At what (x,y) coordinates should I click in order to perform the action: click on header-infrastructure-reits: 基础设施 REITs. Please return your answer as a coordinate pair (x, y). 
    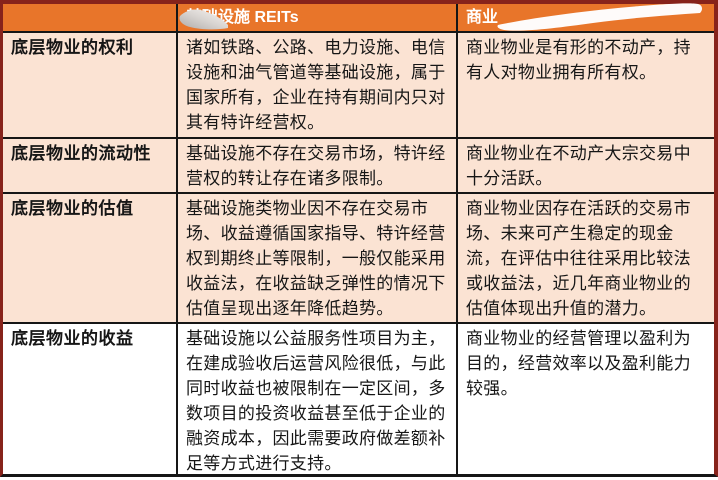
    Looking at the image, I should click on (317, 17).